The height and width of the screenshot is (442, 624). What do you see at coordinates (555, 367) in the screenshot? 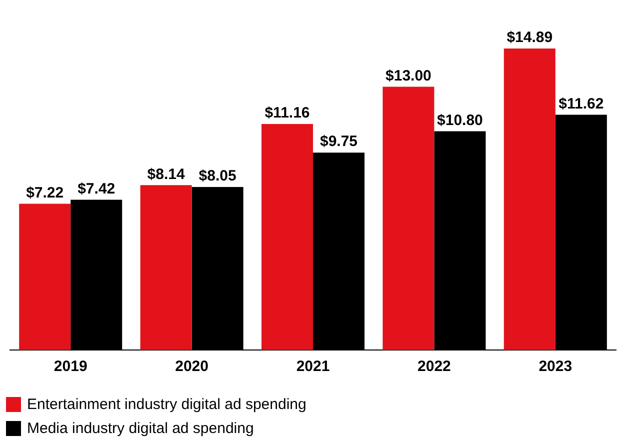
I see `x-tick-label: 2023` at bounding box center [555, 367].